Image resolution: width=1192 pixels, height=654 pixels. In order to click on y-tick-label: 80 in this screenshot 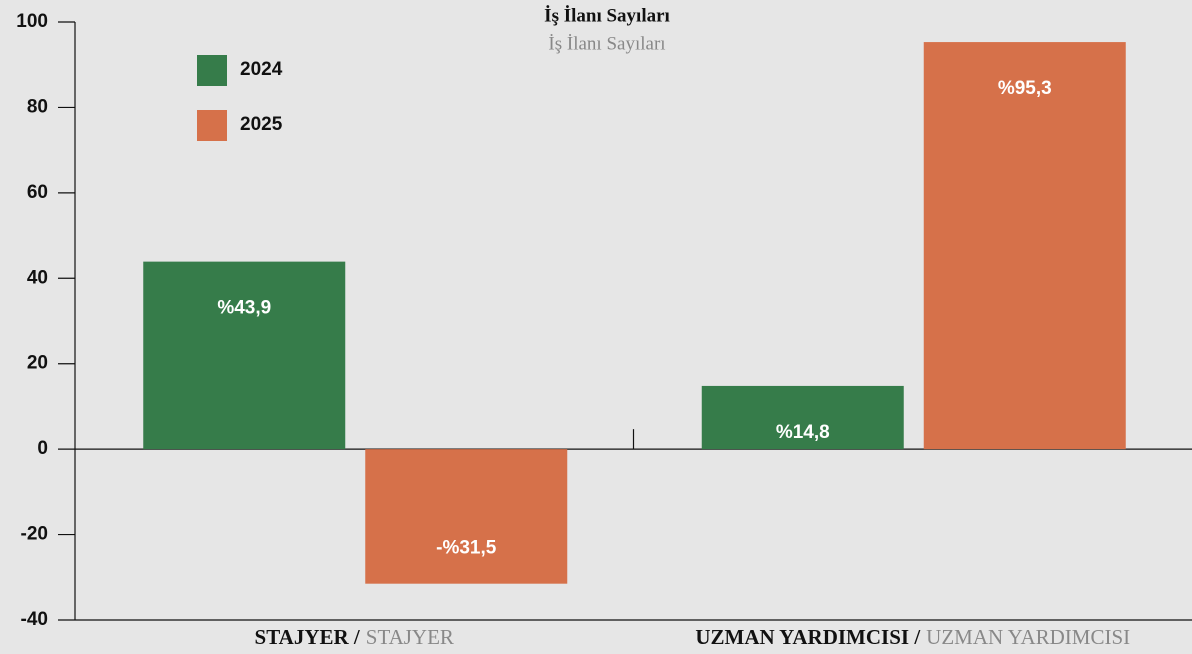, I will do `click(37, 106)`.